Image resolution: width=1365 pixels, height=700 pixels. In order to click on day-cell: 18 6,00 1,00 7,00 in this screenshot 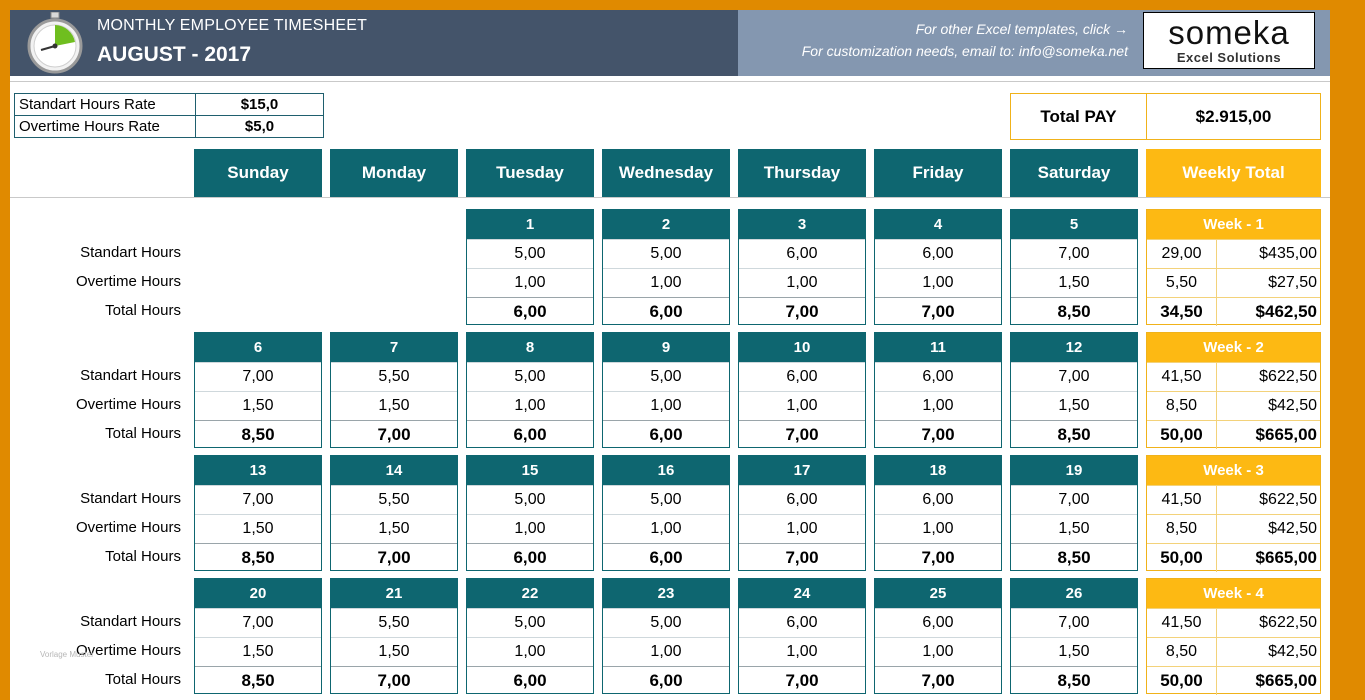, I will do `click(938, 513)`.